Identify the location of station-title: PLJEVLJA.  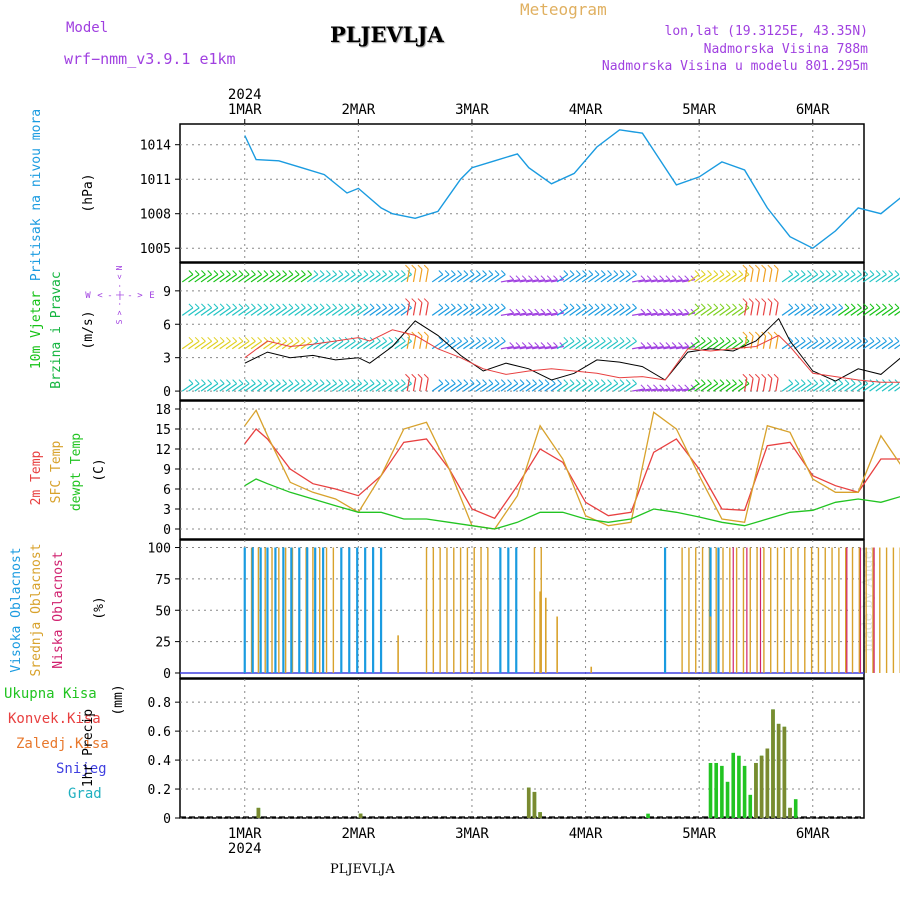
(387, 34).